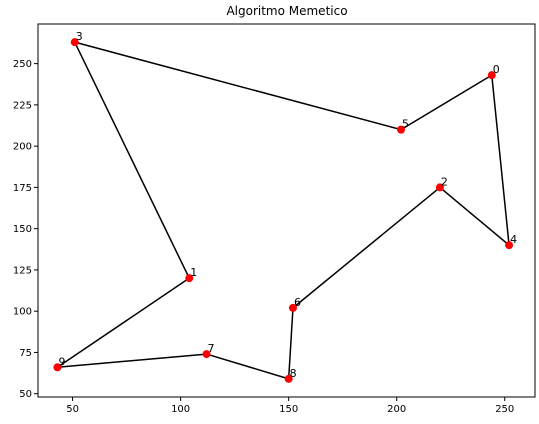  I want to click on y-tick-label-175: 175, so click(22, 188).